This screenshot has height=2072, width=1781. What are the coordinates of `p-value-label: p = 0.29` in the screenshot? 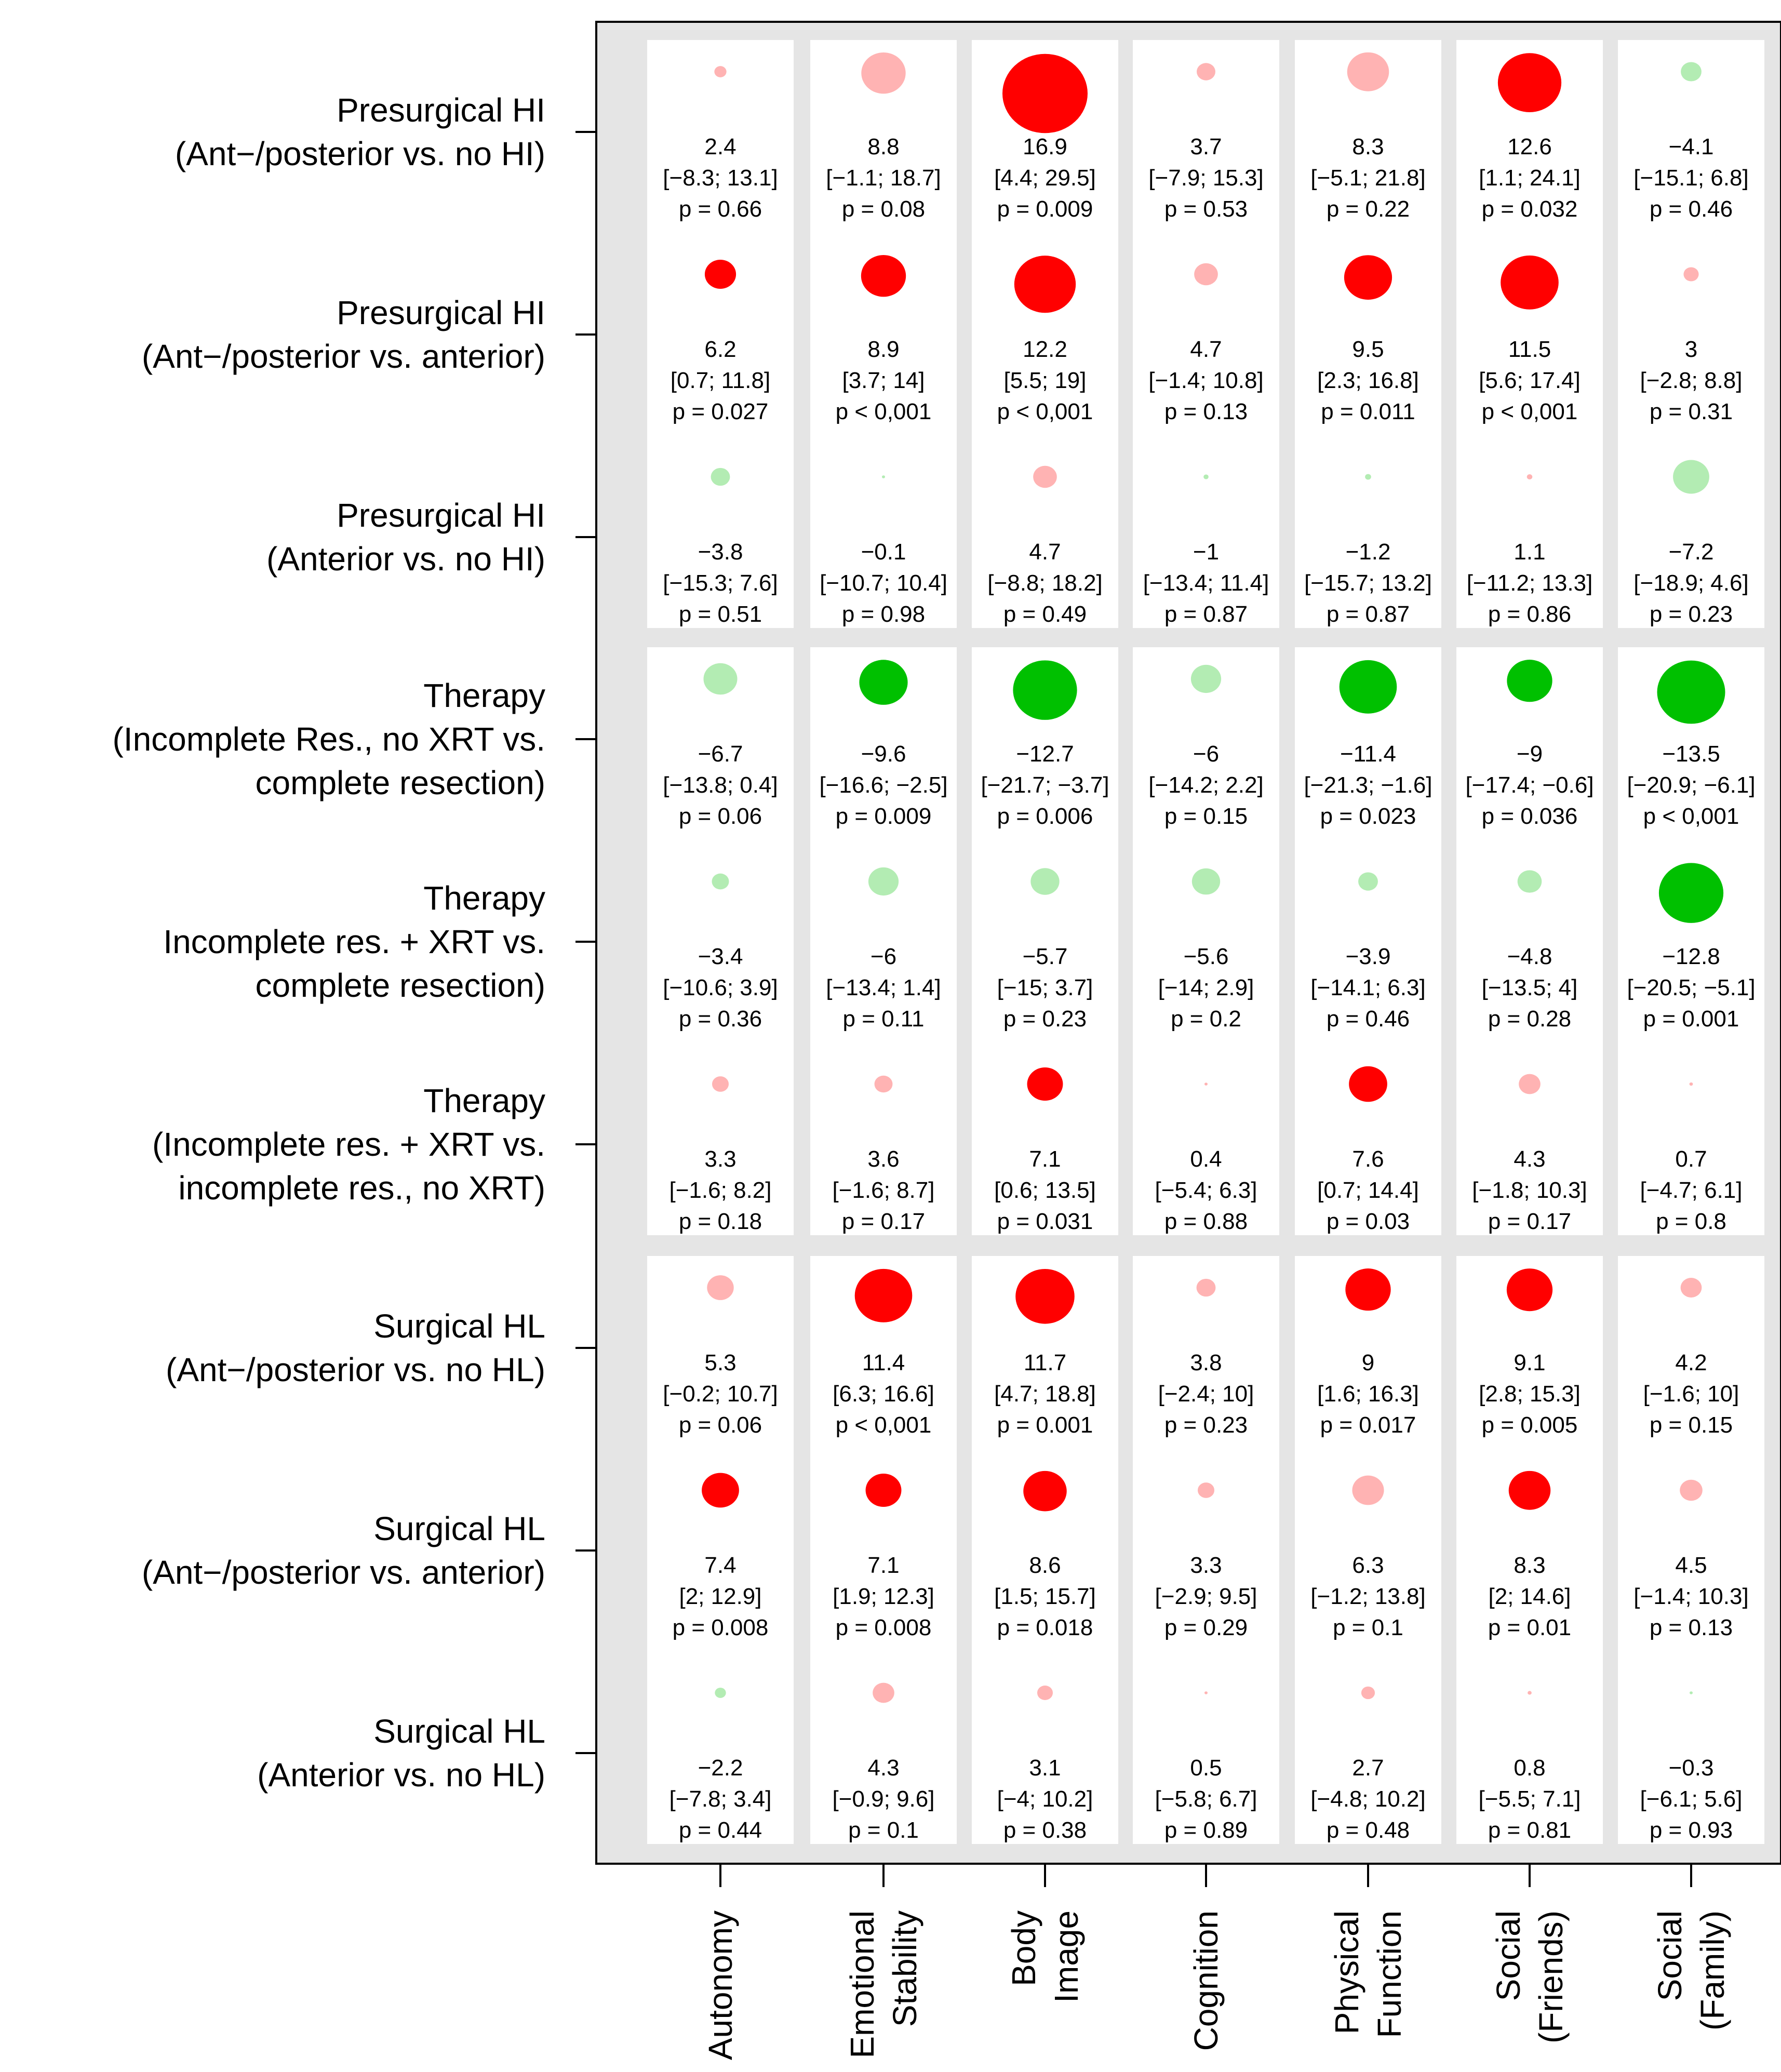 It's located at (1206, 1628).